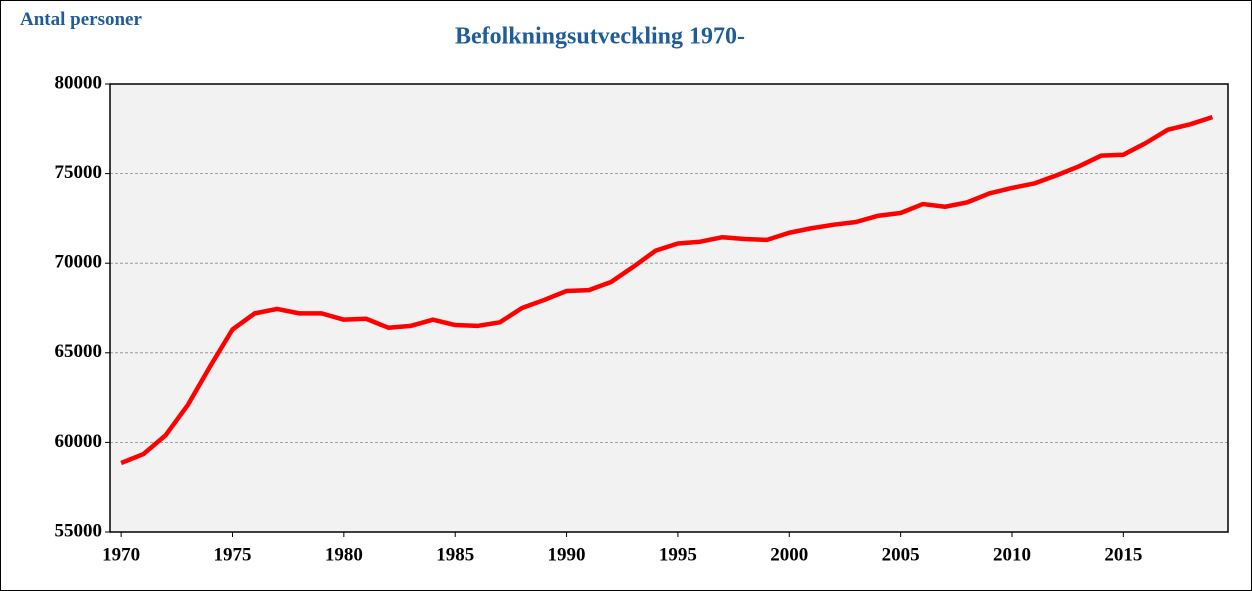 The height and width of the screenshot is (591, 1252). What do you see at coordinates (81, 19) in the screenshot?
I see `y-axis-title: Antal personer` at bounding box center [81, 19].